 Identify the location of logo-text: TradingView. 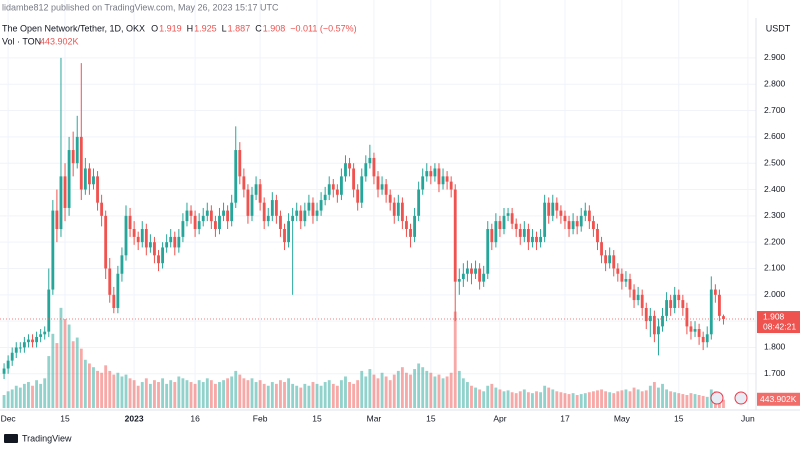
(47, 438).